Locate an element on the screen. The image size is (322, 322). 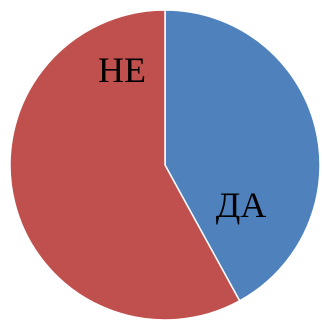
slice-label-da: ДА is located at coordinates (241, 205).